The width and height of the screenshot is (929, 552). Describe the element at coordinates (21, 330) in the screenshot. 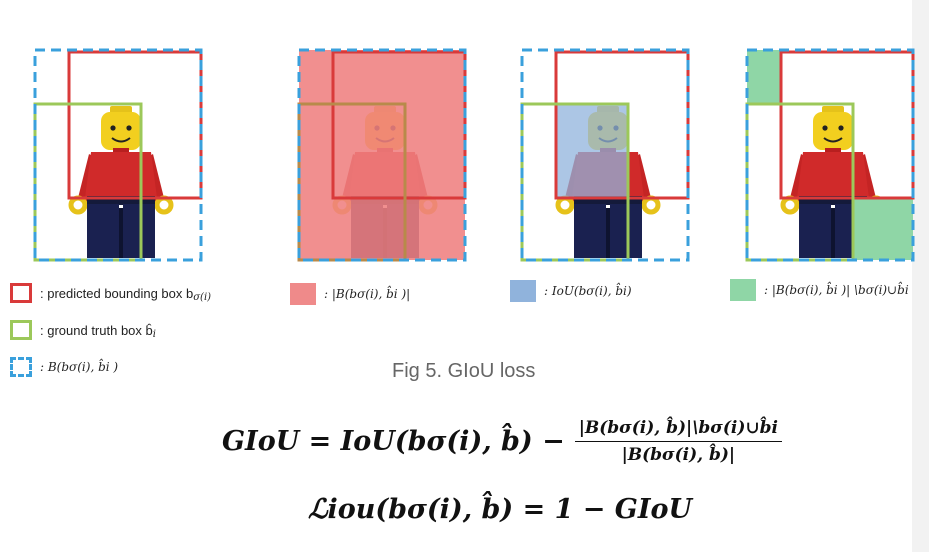

I see `ground-truth-swatch` at that location.